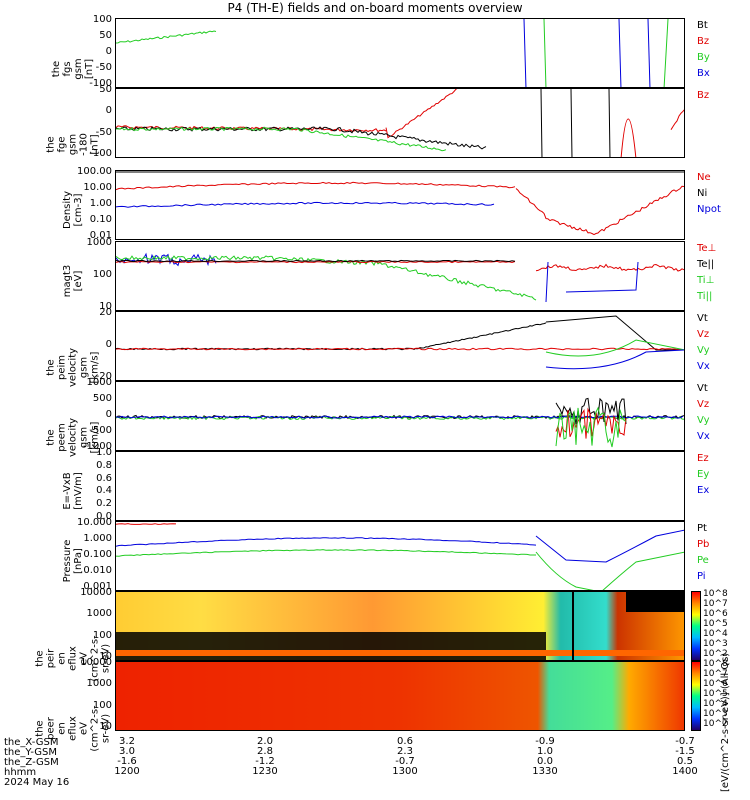 The width and height of the screenshot is (750, 800). I want to click on colorbar-label: [eV/(cm^2-s-sr-eV)] (All Qs), so click(725, 722).